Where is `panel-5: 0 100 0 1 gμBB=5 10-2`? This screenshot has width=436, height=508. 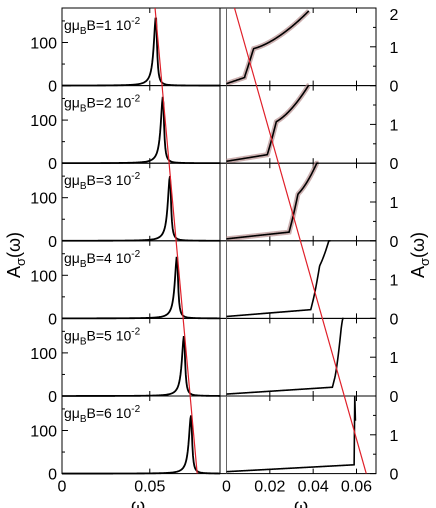 panel-5: 0 100 0 1 gμBB=5 10-2 is located at coordinates (214, 361).